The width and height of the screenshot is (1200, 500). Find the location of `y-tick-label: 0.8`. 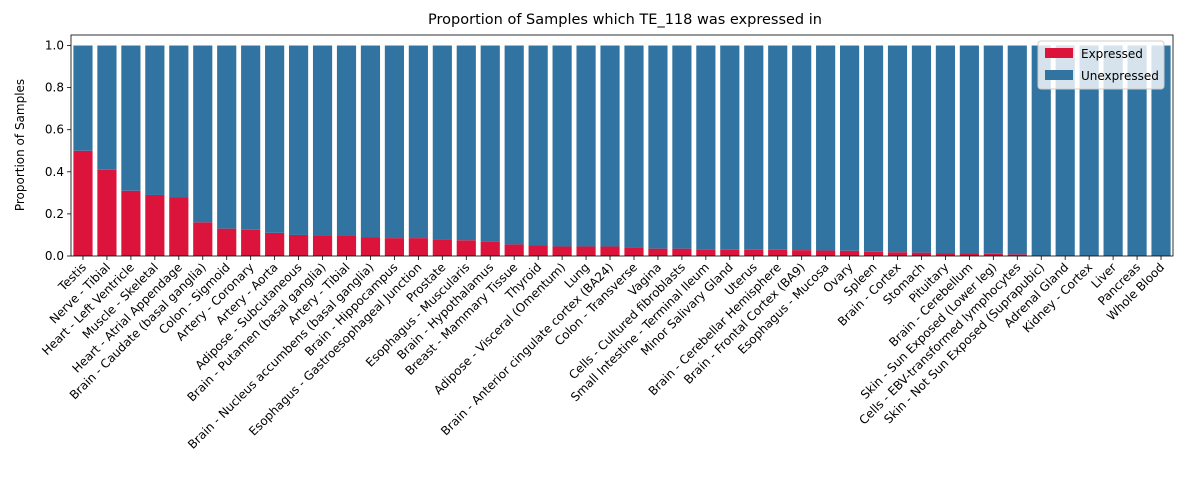

y-tick-label: 0.8 is located at coordinates (54, 88).